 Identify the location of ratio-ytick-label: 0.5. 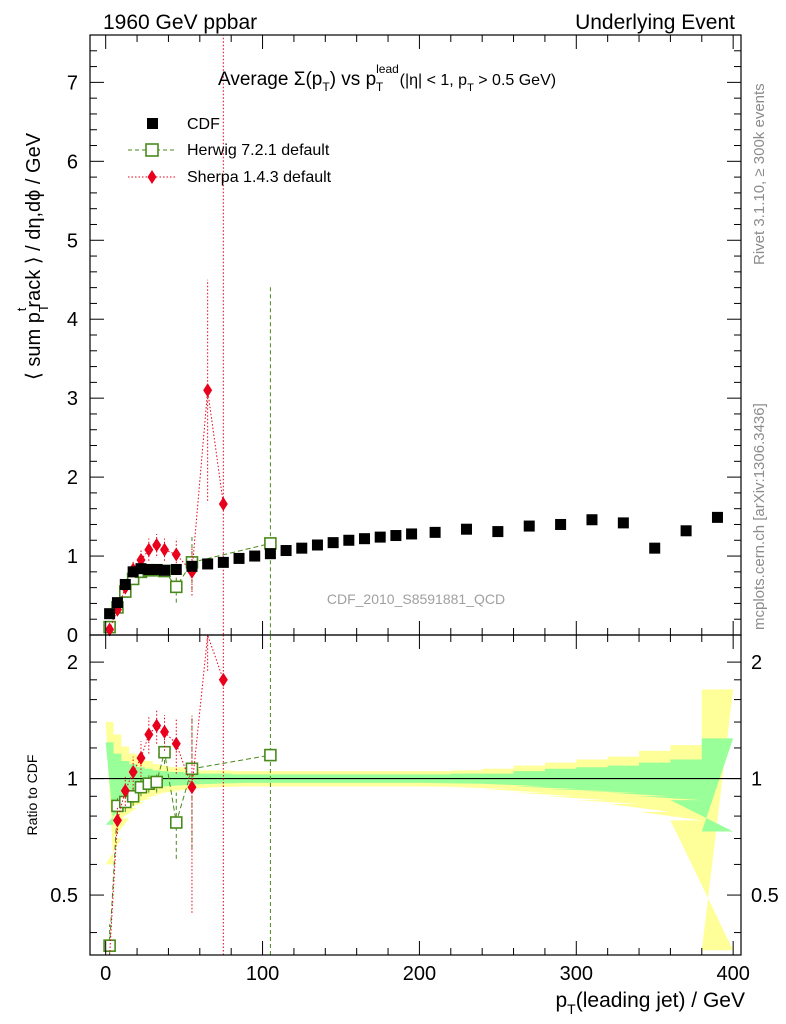
(64, 896).